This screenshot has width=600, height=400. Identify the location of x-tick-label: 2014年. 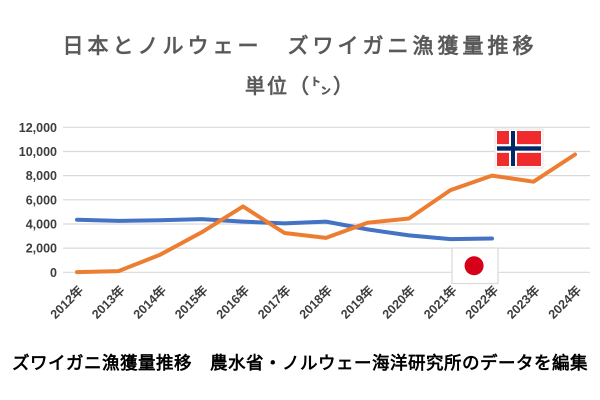
(149, 301).